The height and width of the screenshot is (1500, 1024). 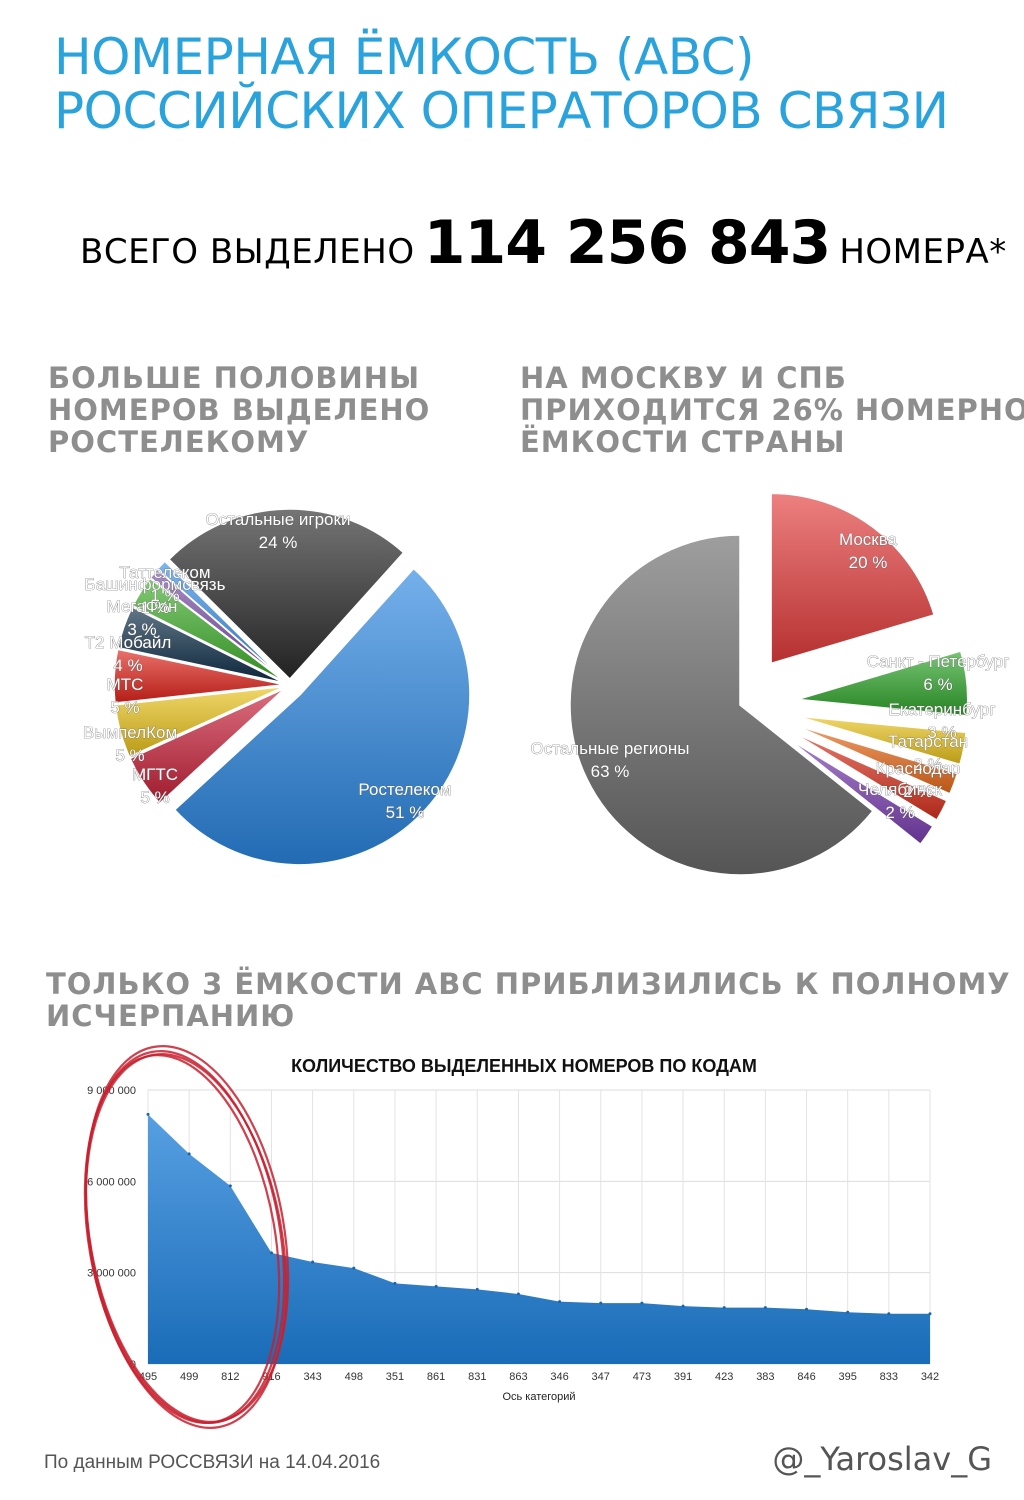 What do you see at coordinates (234, 378) in the screenshot?
I see `operators-heading-line: БОЛЬШЕ ПОЛОВИНЫ` at bounding box center [234, 378].